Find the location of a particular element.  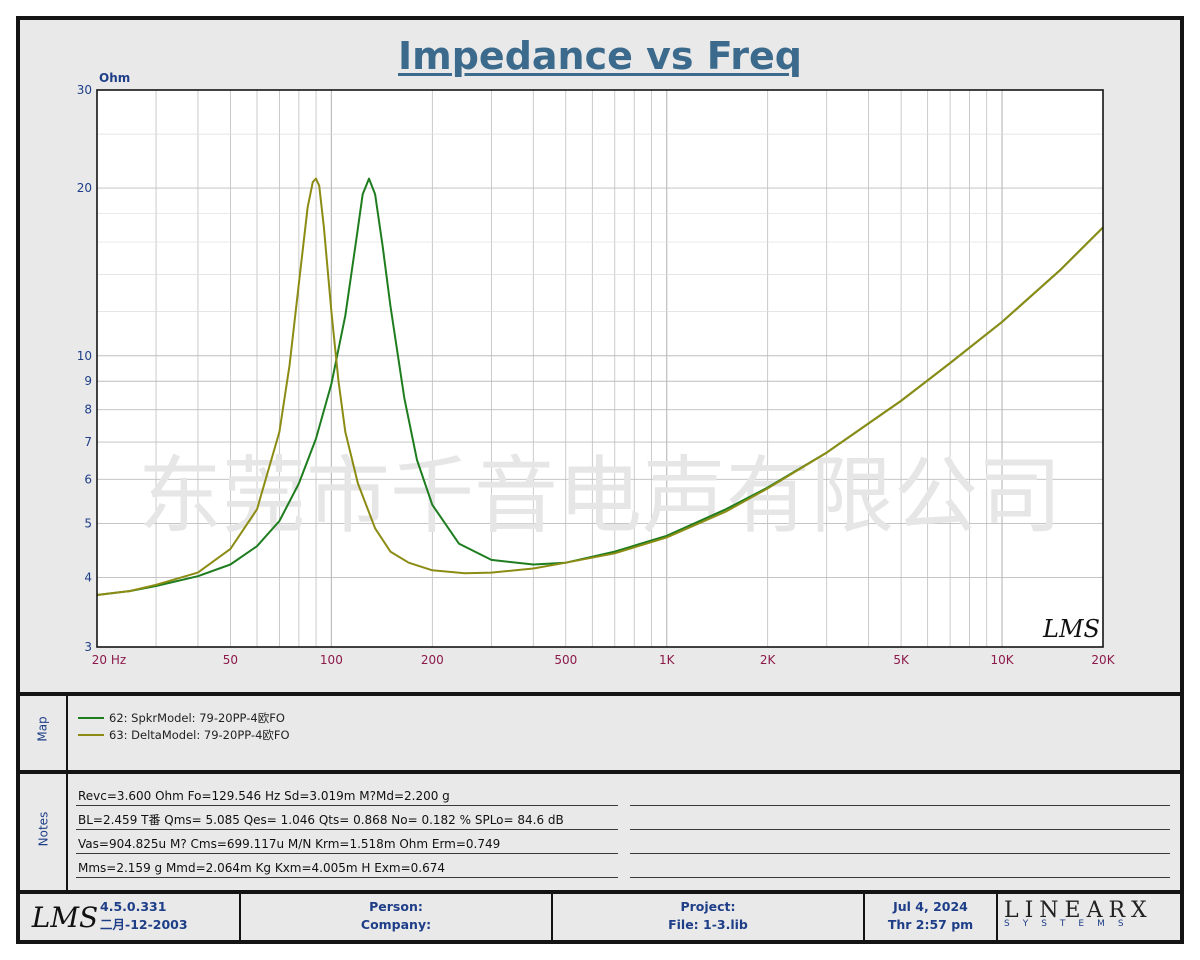

legend-item: 62: SpkrModel: 79-20PP-4欧FO is located at coordinates (181, 718).